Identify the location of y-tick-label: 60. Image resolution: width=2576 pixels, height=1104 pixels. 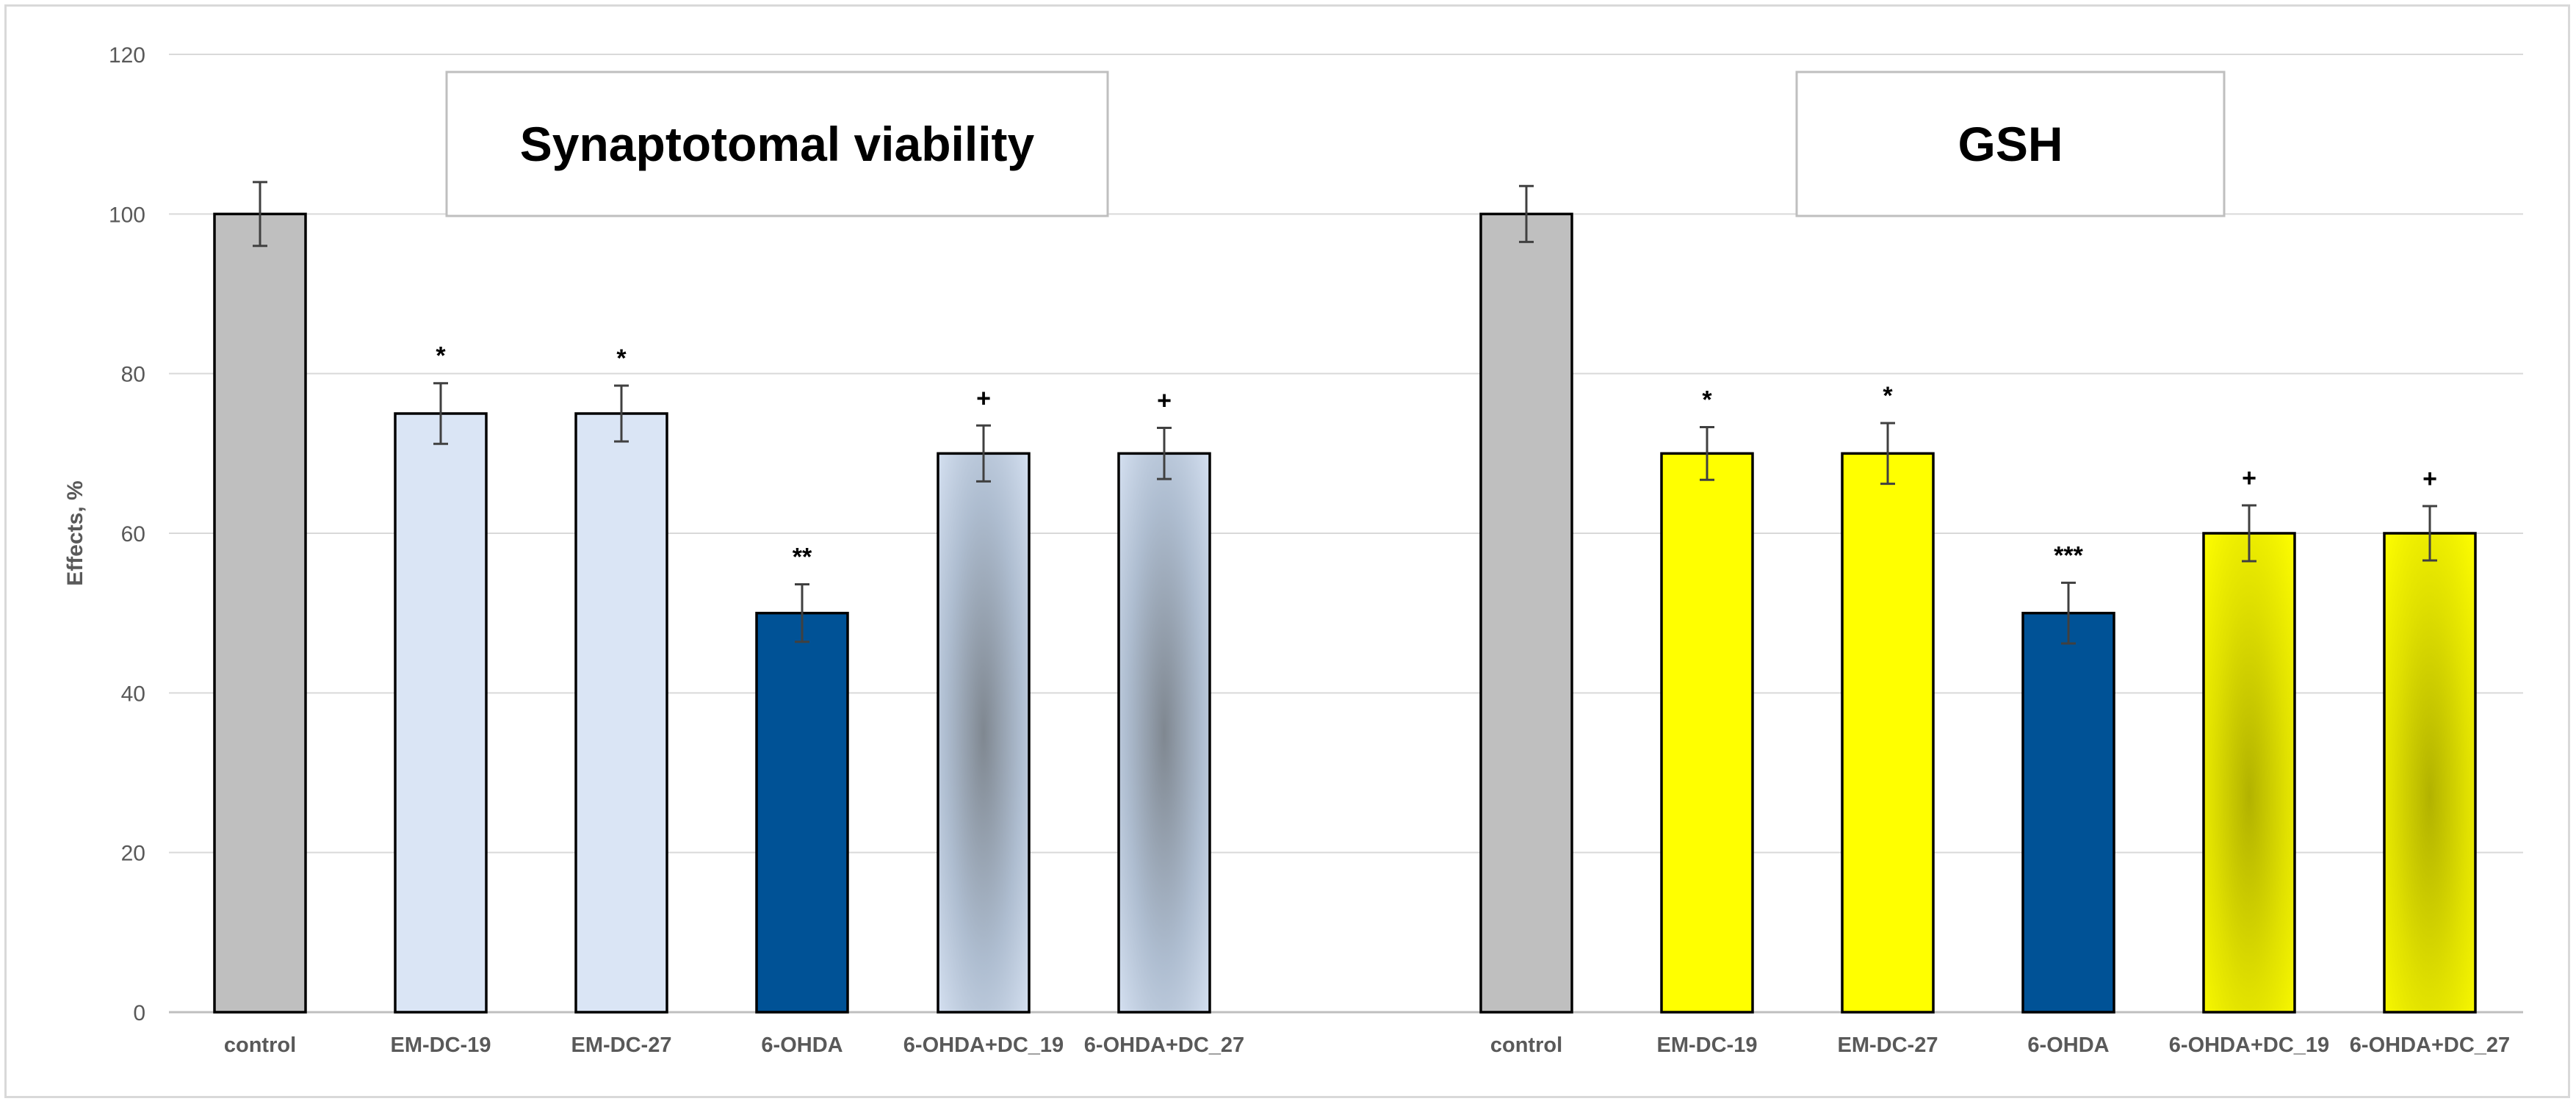
(133, 534).